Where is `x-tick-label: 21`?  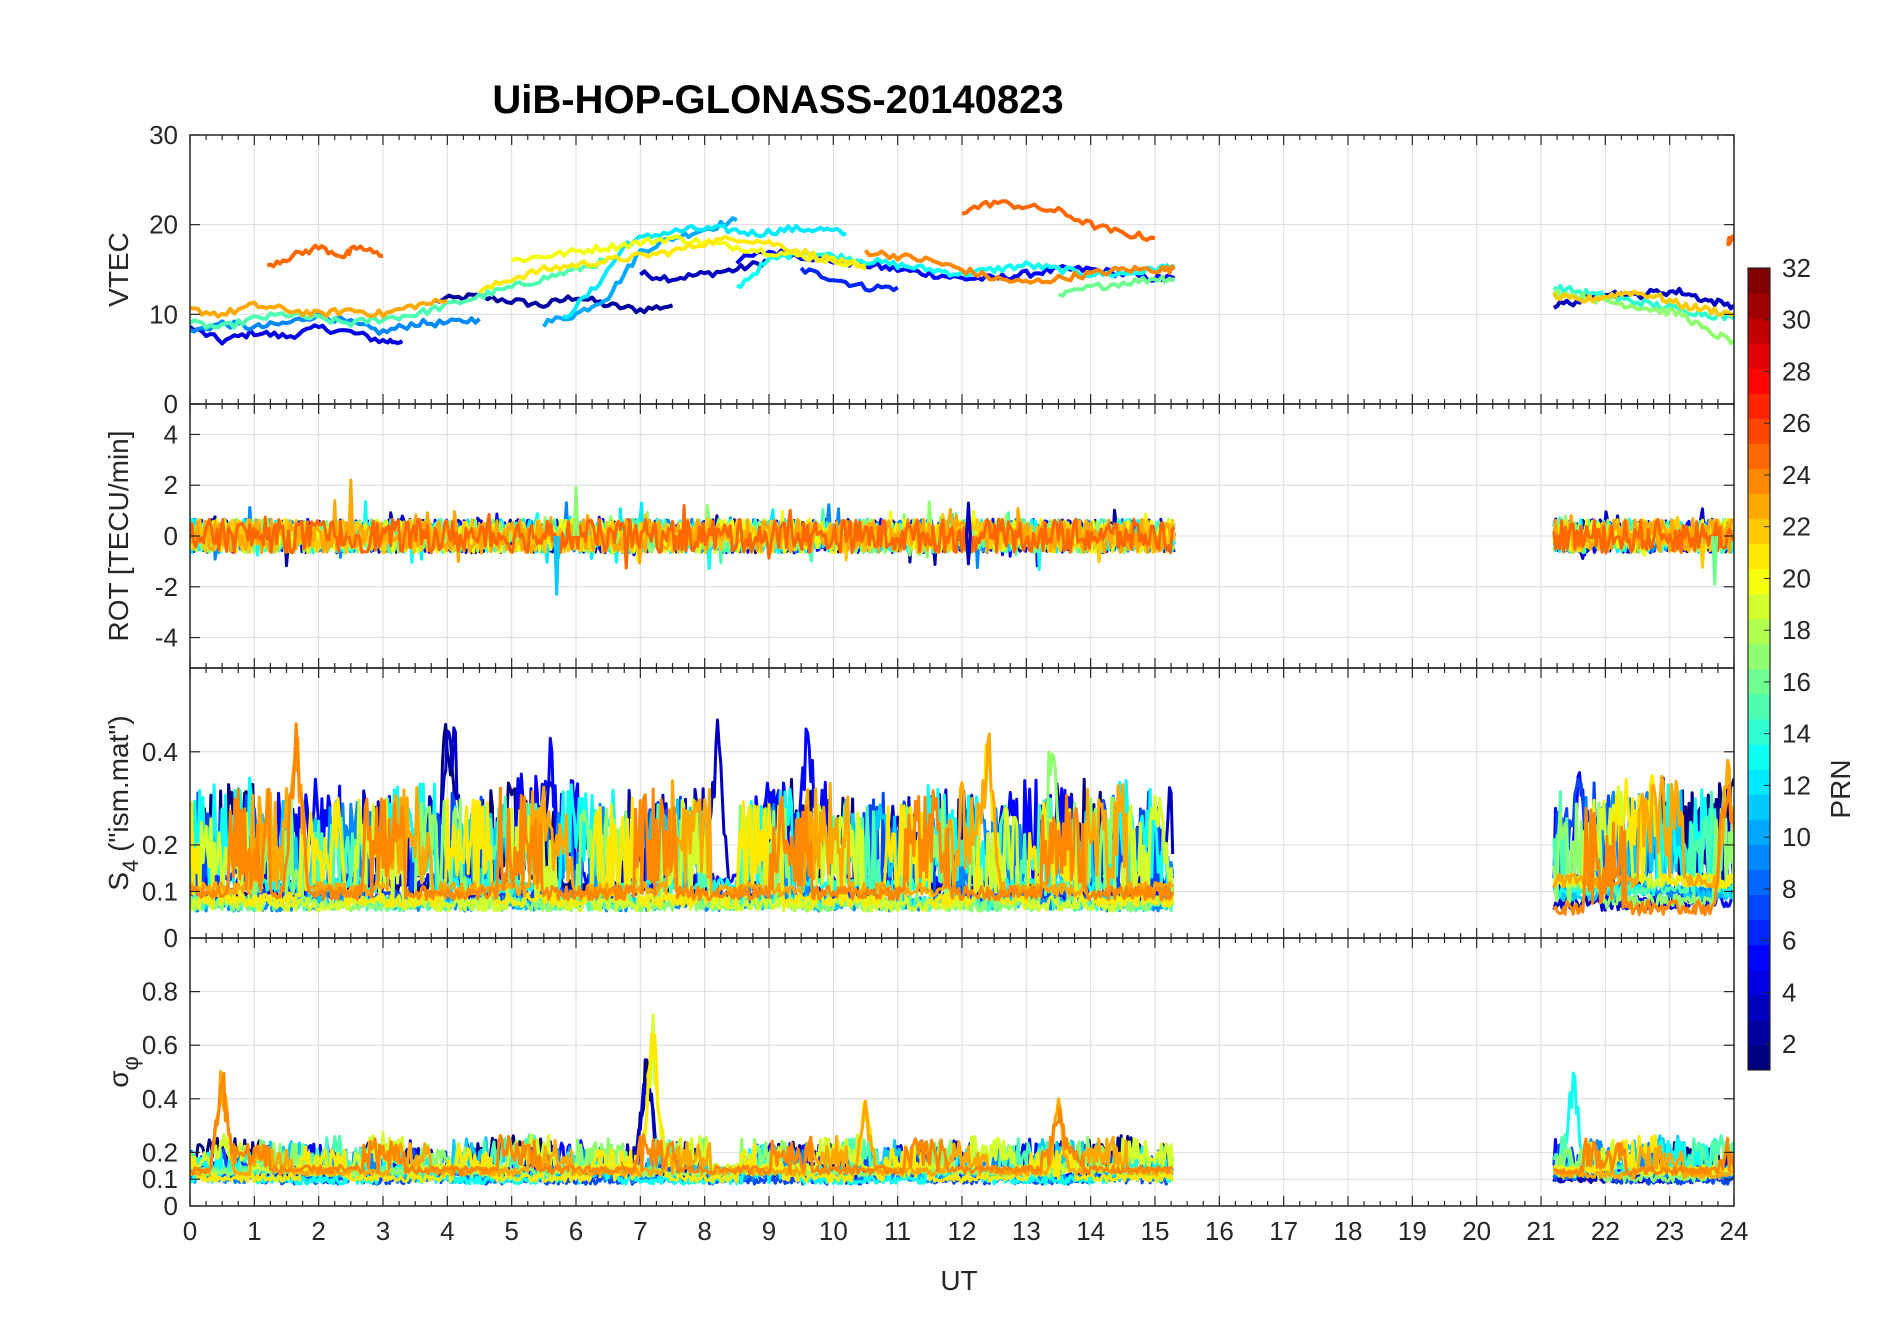
x-tick-label: 21 is located at coordinates (1541, 1231).